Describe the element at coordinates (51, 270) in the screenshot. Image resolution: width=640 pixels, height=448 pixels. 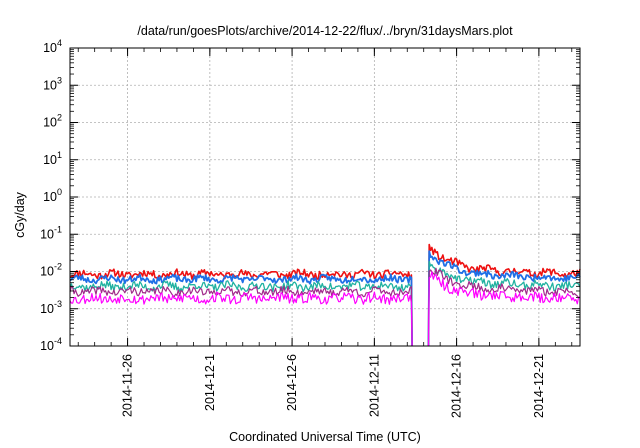
I see `y-tick-label: 10⁻²` at that location.